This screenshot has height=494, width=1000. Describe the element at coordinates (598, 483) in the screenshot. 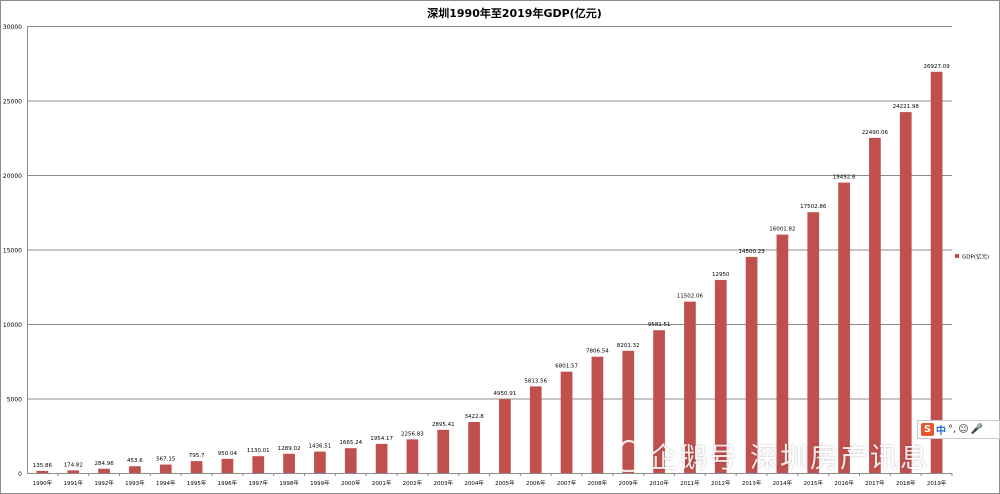

I see `x-tick-label: 2008年` at that location.